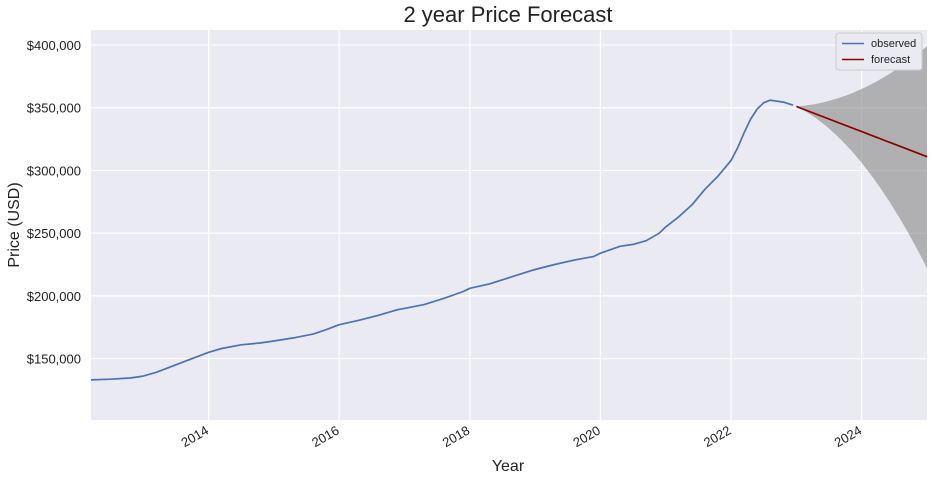 This screenshot has width=934, height=481. Describe the element at coordinates (195, 436) in the screenshot. I see `x-tick-label: 2014` at that location.